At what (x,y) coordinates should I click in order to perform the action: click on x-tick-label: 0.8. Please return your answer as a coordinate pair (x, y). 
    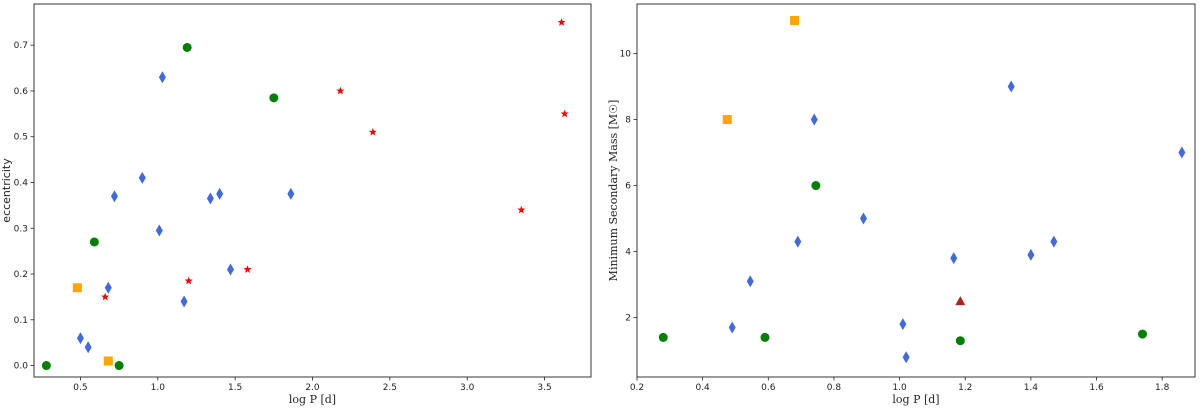
    Looking at the image, I should click on (834, 388).